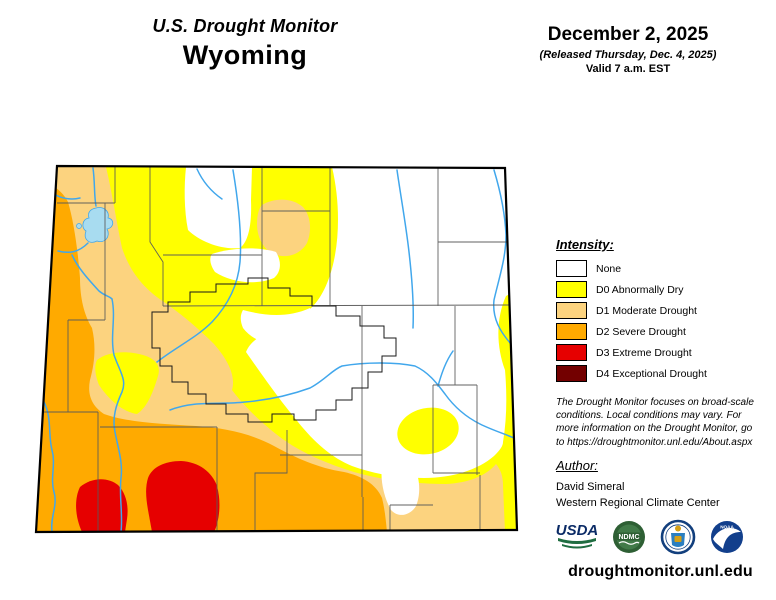 The image size is (776, 600). I want to click on legend-item-d1: D1 Moderate Drought, so click(663, 310).